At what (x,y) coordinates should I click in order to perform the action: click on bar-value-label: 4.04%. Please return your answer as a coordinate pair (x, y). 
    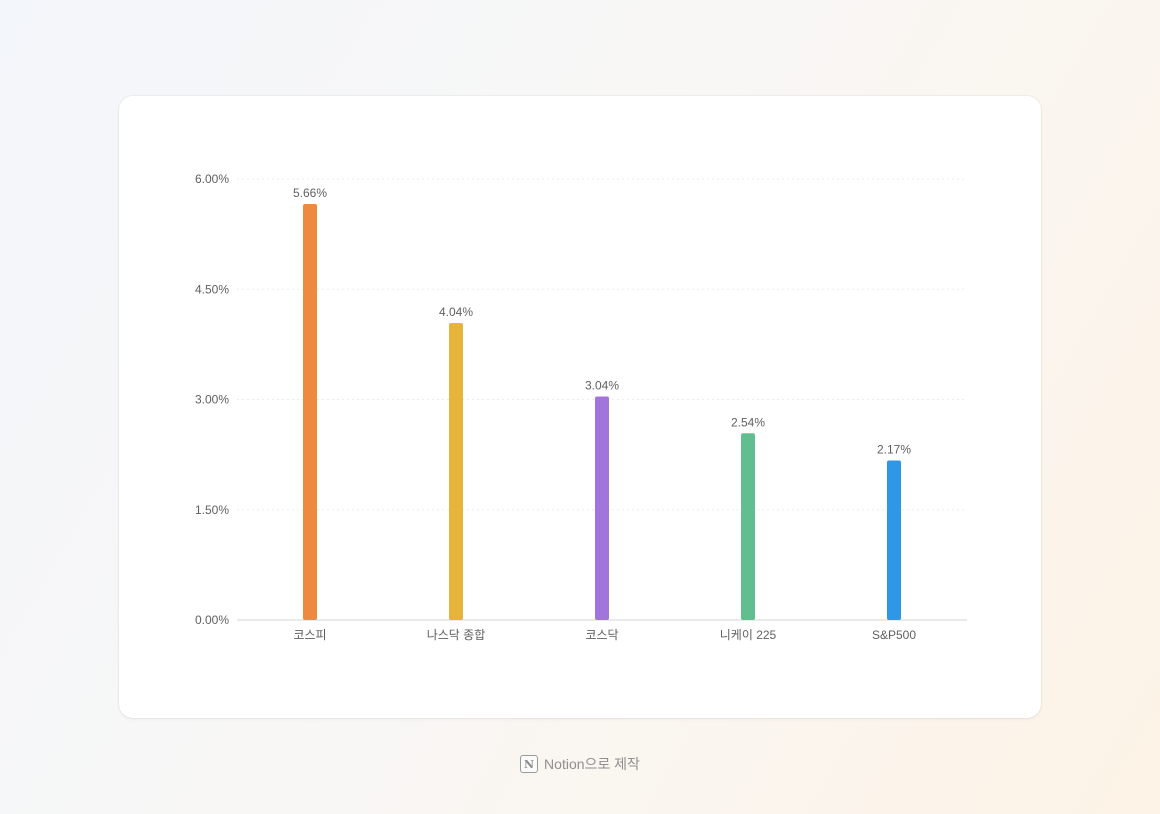
    Looking at the image, I should click on (456, 312).